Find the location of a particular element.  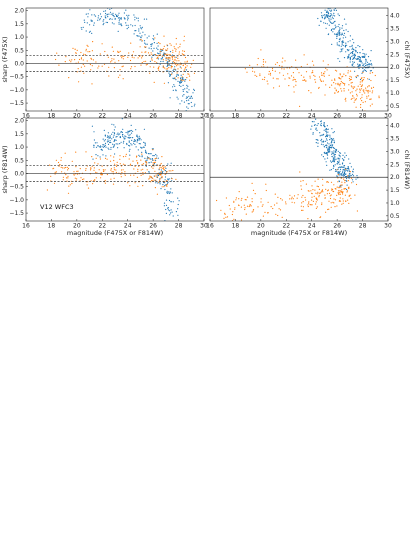

x-tick-label: 16 is located at coordinates (26, 116).